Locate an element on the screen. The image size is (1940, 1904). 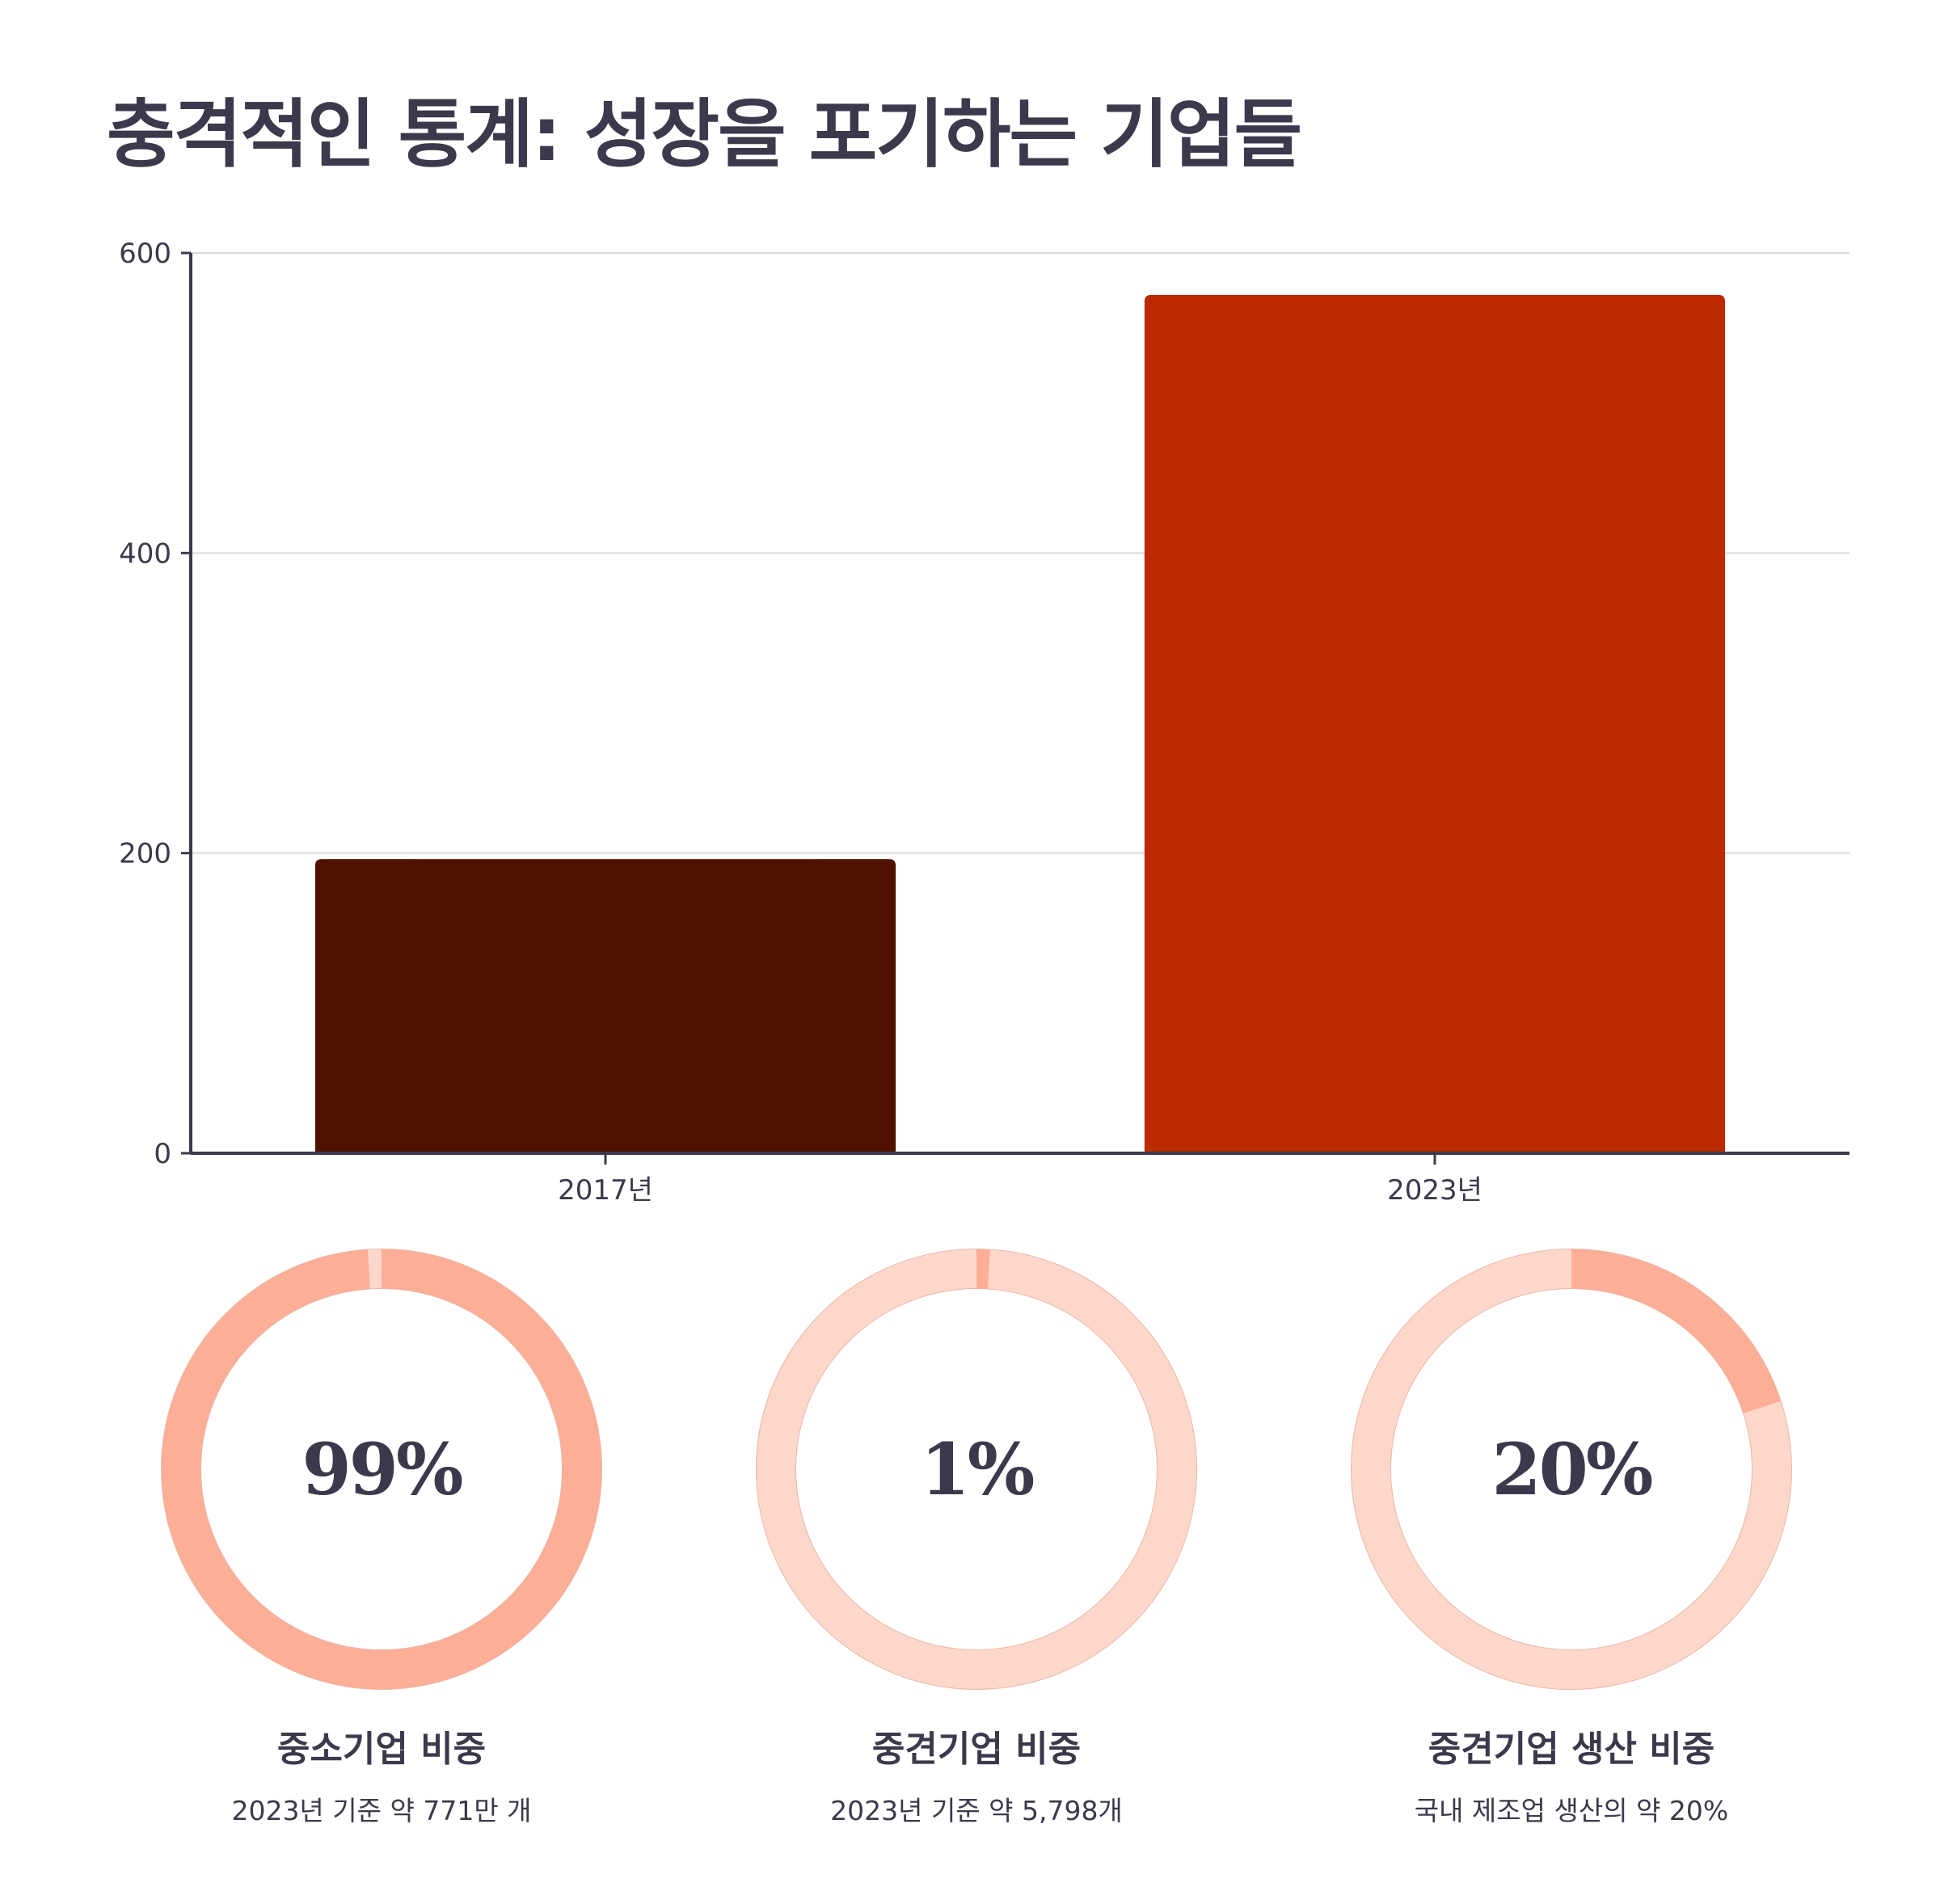
y-tick-label: 400 is located at coordinates (145, 553).